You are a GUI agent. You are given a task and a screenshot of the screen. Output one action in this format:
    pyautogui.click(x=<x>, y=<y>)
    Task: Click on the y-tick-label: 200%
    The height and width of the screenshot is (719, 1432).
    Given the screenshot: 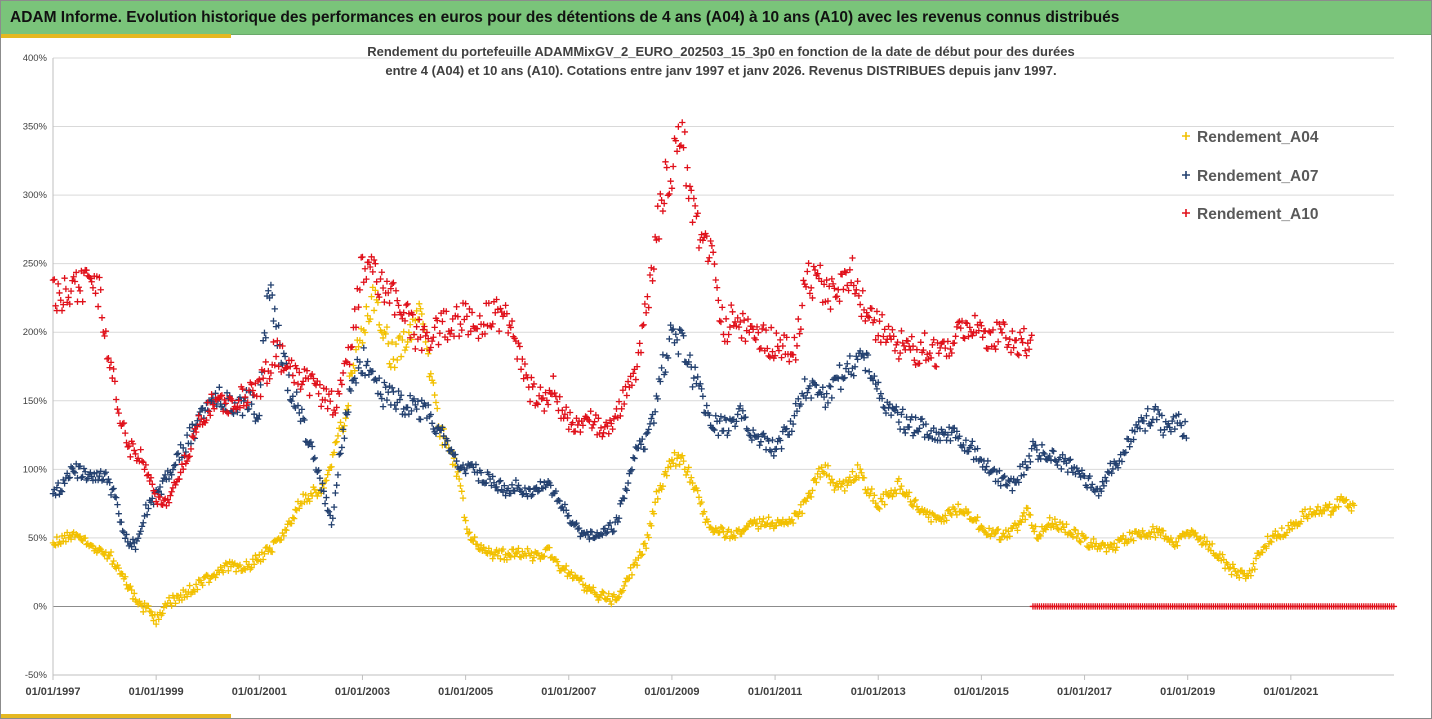 What is the action you would take?
    pyautogui.click(x=35, y=332)
    